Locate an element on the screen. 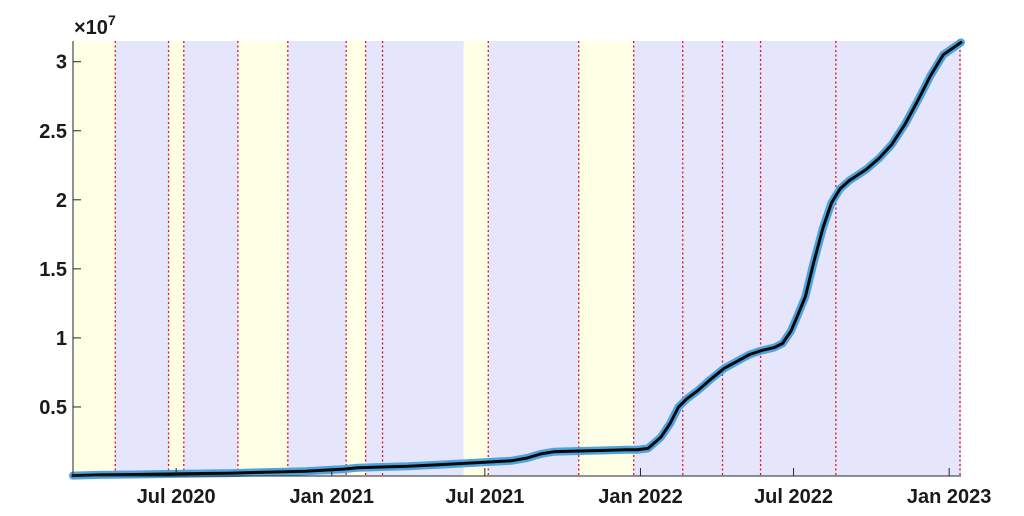 The width and height of the screenshot is (1024, 516). x-tick-label-4: Jul 2022 is located at coordinates (793, 497).